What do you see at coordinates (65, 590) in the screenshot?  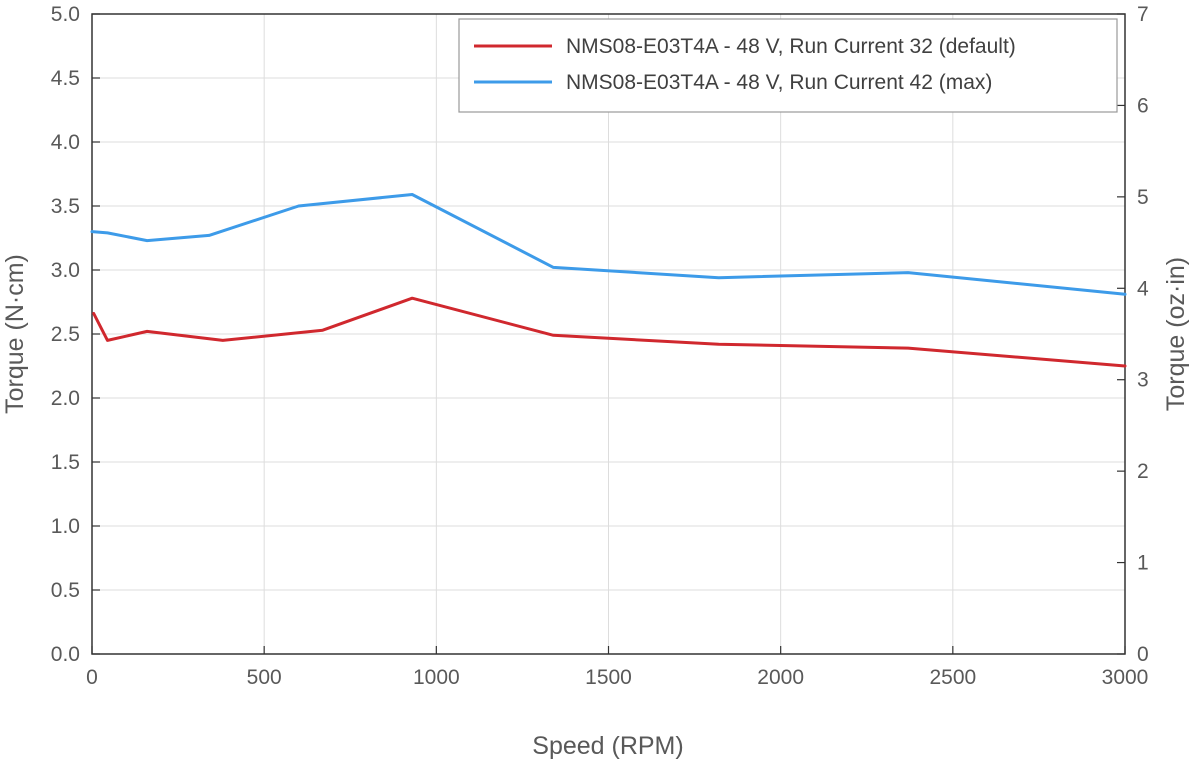 I see `y-tick-label: 0.5` at bounding box center [65, 590].